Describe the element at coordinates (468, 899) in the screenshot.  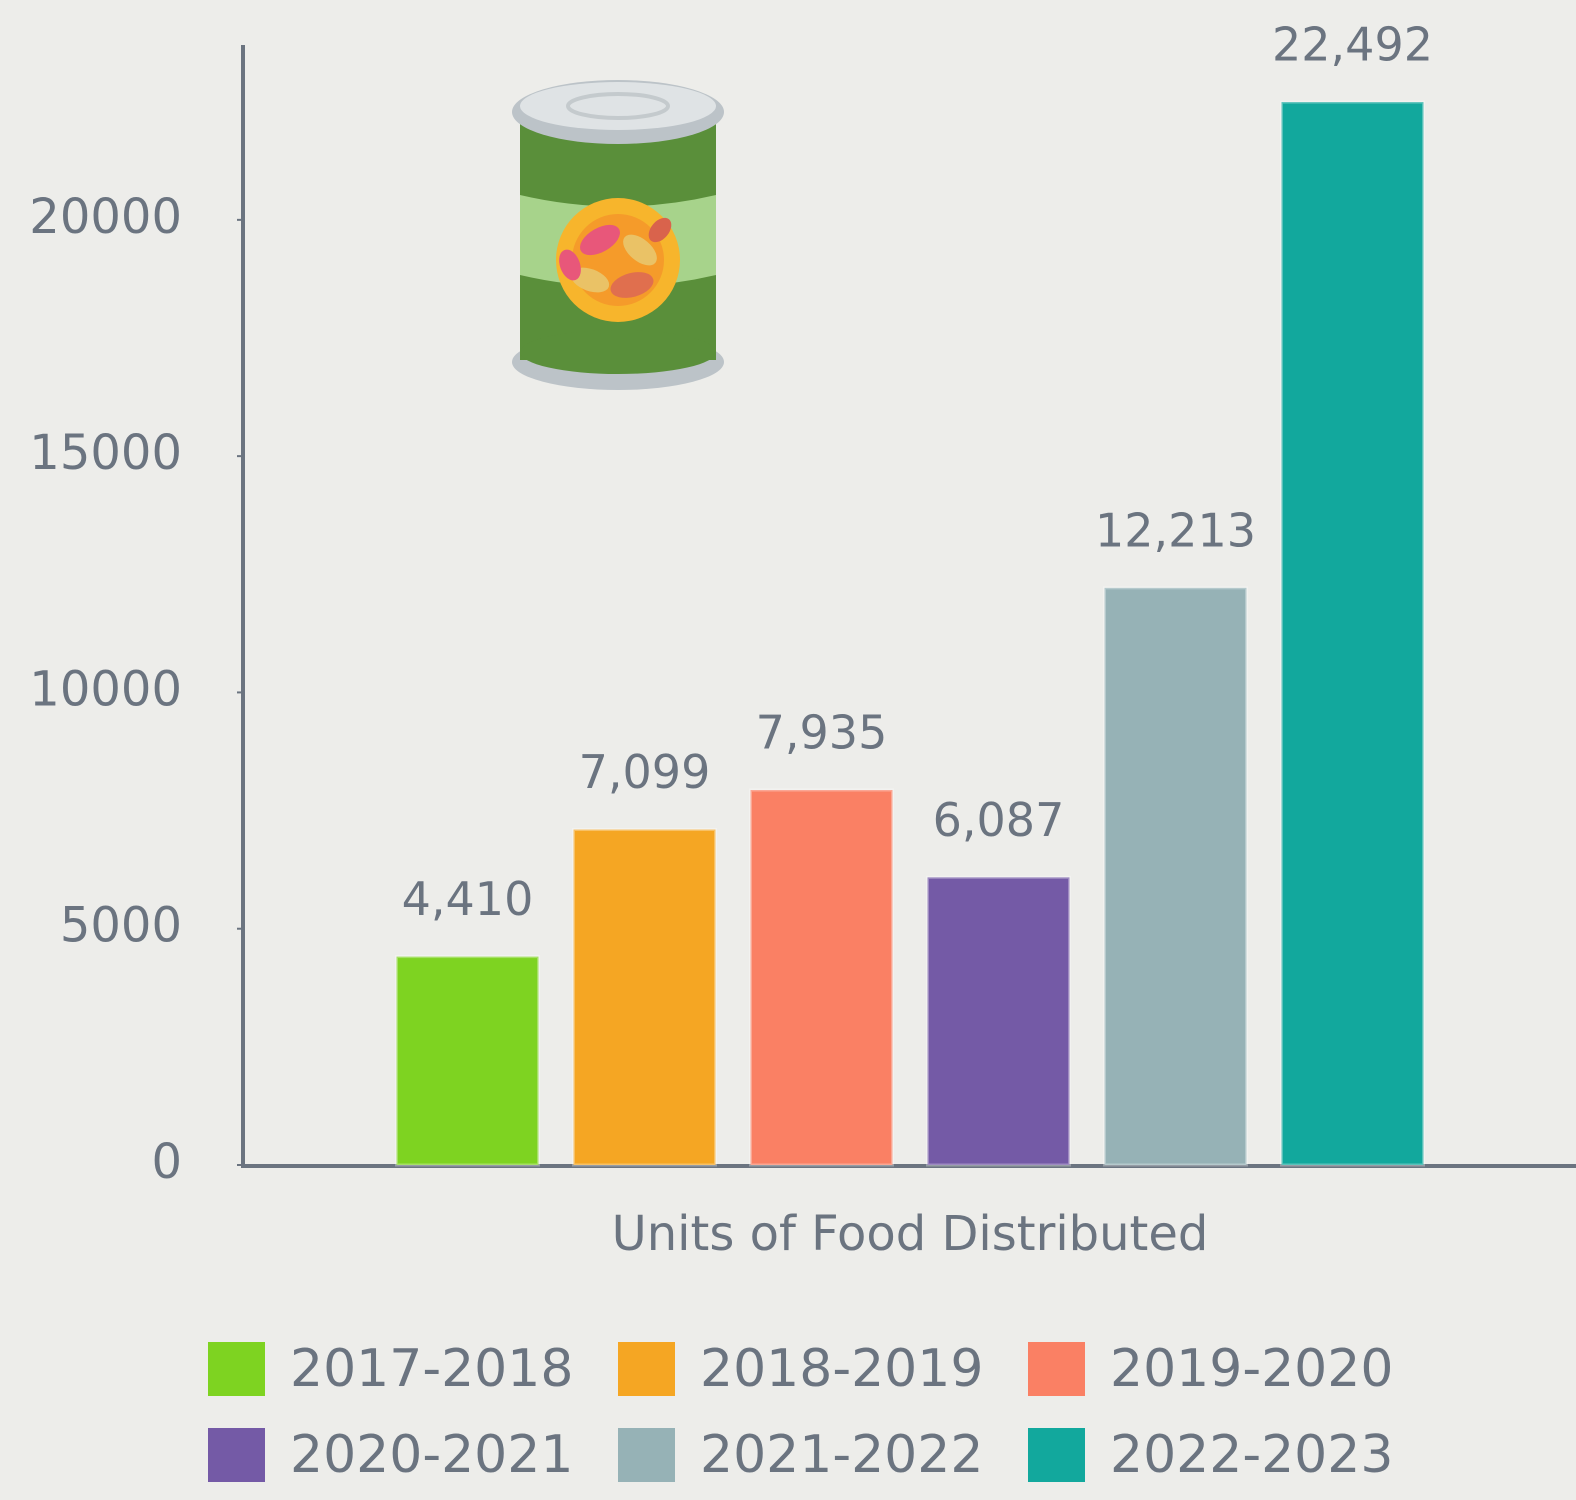
I see `value-label: 4,410` at that location.